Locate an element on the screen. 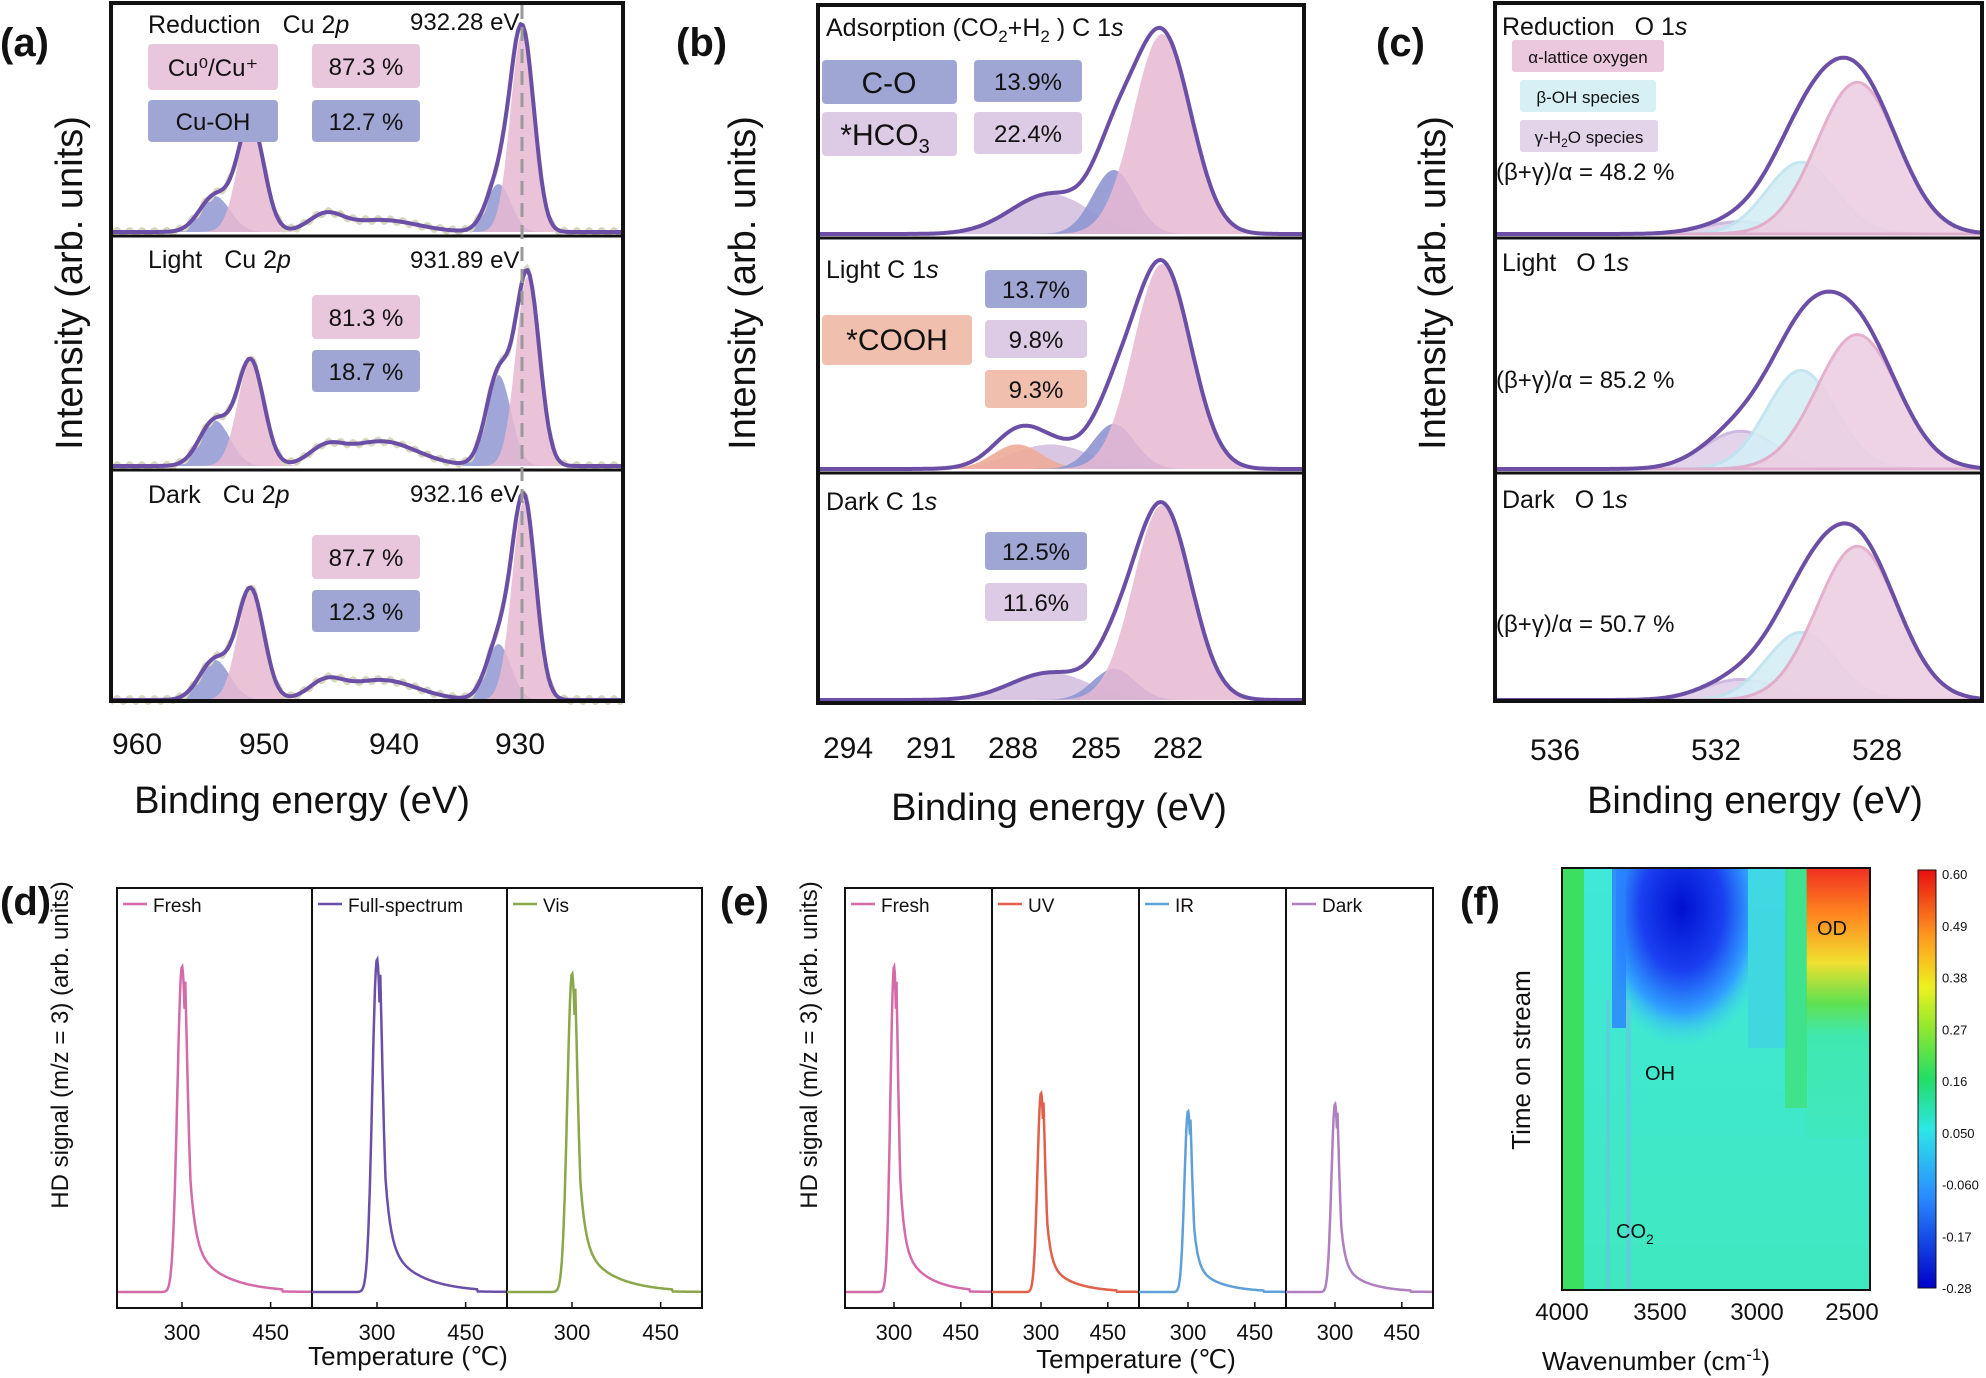  pct-co-dark: 12.5% is located at coordinates (1036, 552).